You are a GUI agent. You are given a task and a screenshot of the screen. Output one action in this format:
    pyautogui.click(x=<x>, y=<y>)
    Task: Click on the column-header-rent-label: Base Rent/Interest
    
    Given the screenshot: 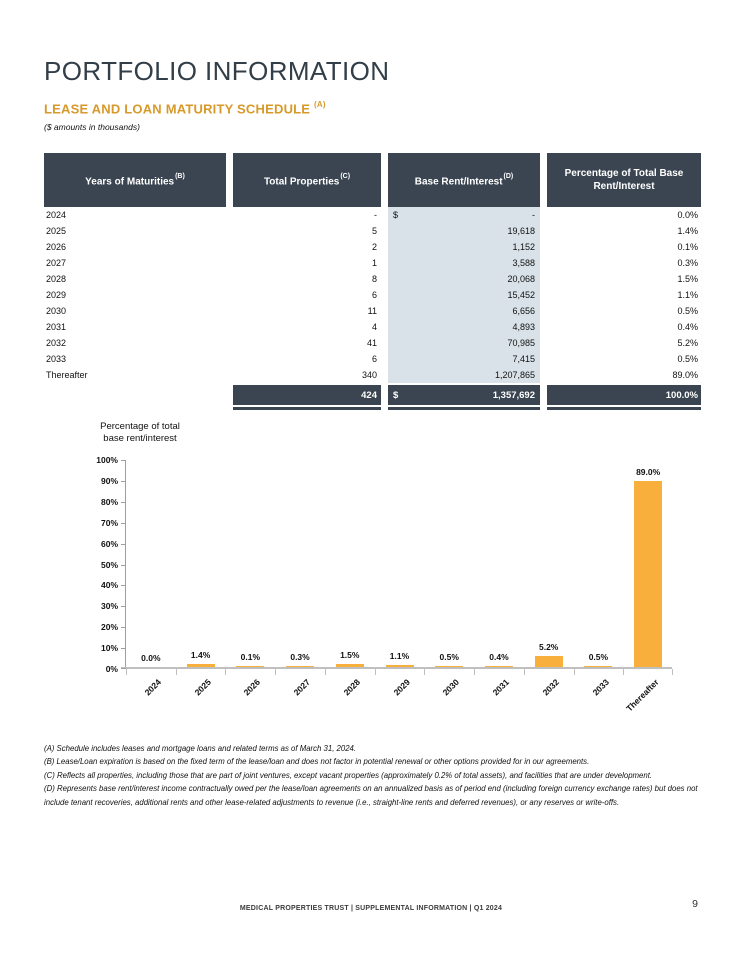 What is the action you would take?
    pyautogui.click(x=458, y=182)
    